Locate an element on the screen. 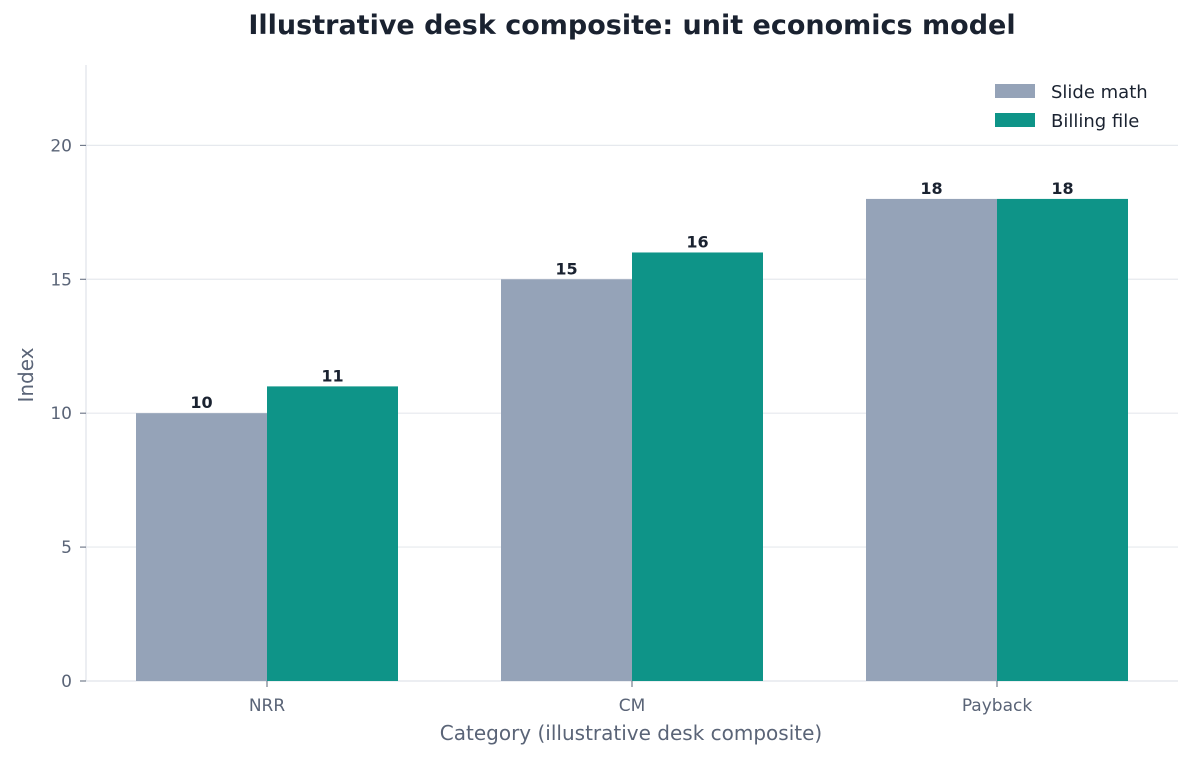 The image size is (1193, 760). bar-billing-file-payback is located at coordinates (1062, 440).